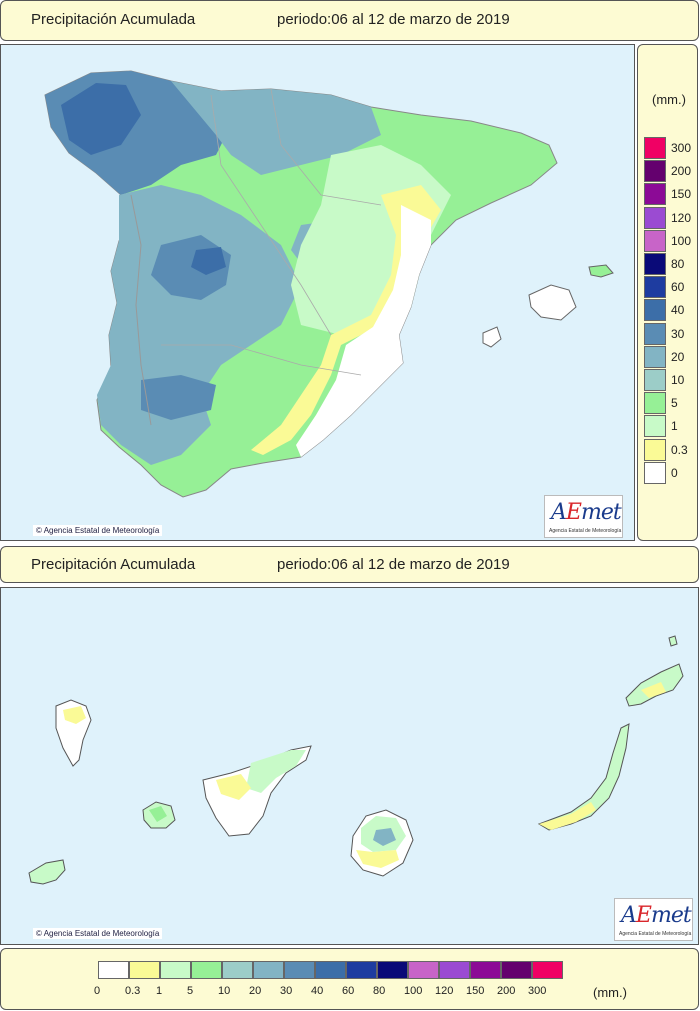 The height and width of the screenshot is (1011, 700). Describe the element at coordinates (158, 814) in the screenshot. I see `island-la-gomera-green` at that location.